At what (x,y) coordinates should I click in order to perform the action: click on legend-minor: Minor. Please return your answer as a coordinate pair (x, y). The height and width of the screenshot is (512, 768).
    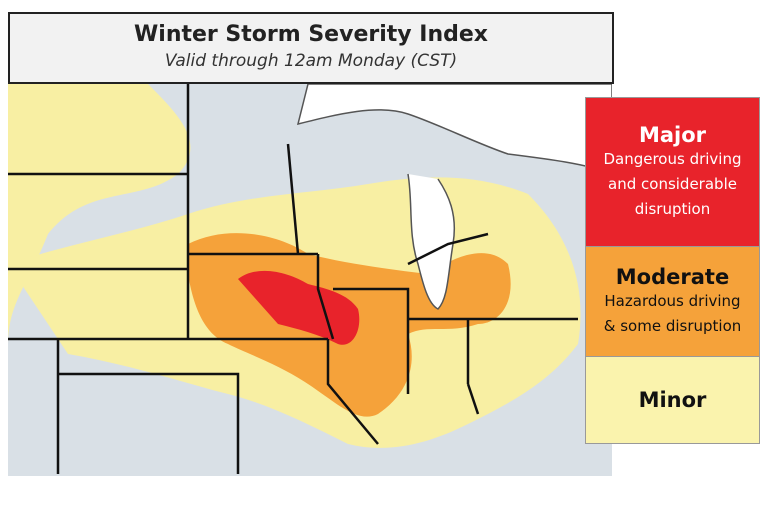
    Looking at the image, I should click on (672, 400).